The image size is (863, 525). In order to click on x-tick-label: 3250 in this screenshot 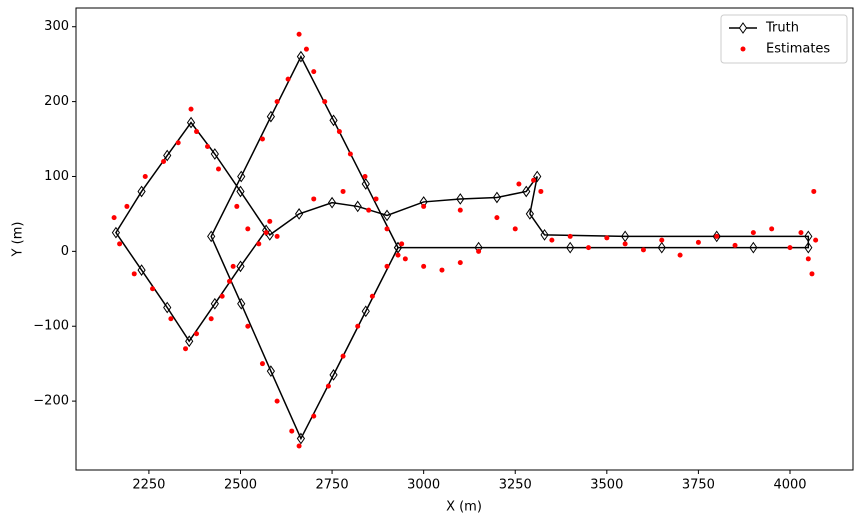, I will do `click(515, 485)`.